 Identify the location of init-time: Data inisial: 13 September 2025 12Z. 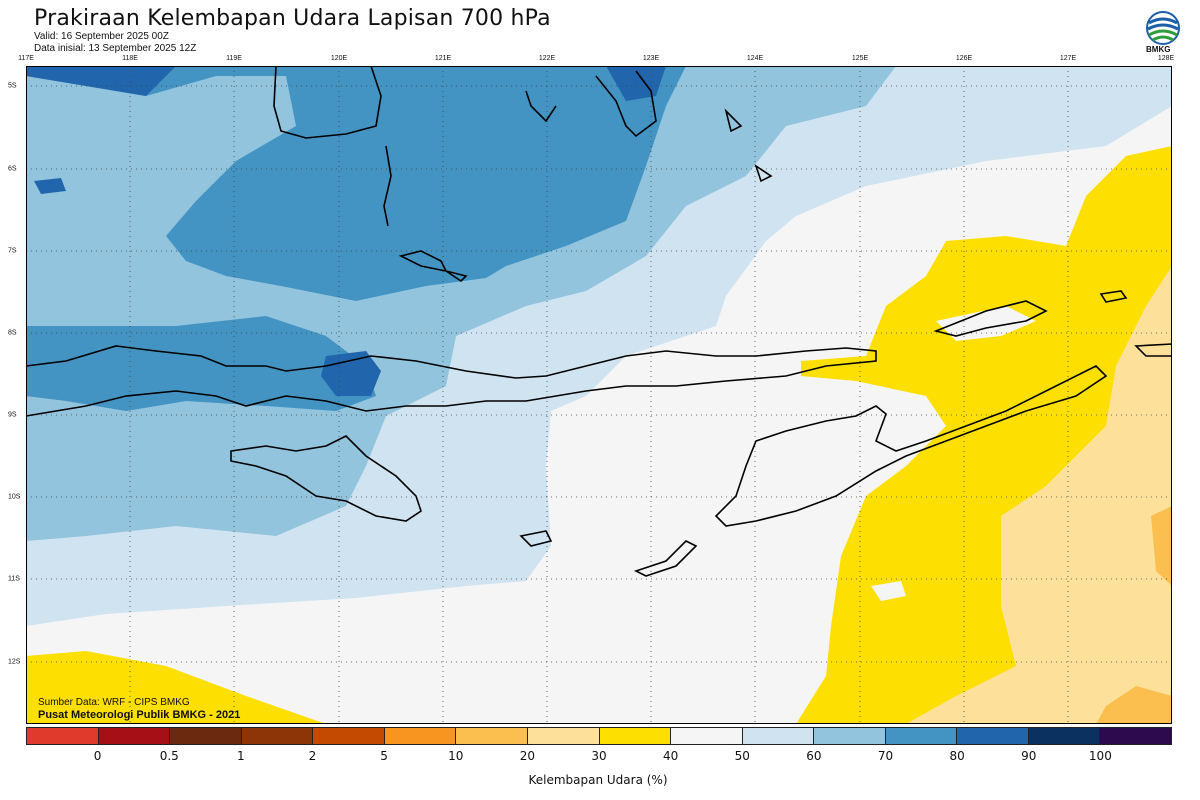
(115, 48).